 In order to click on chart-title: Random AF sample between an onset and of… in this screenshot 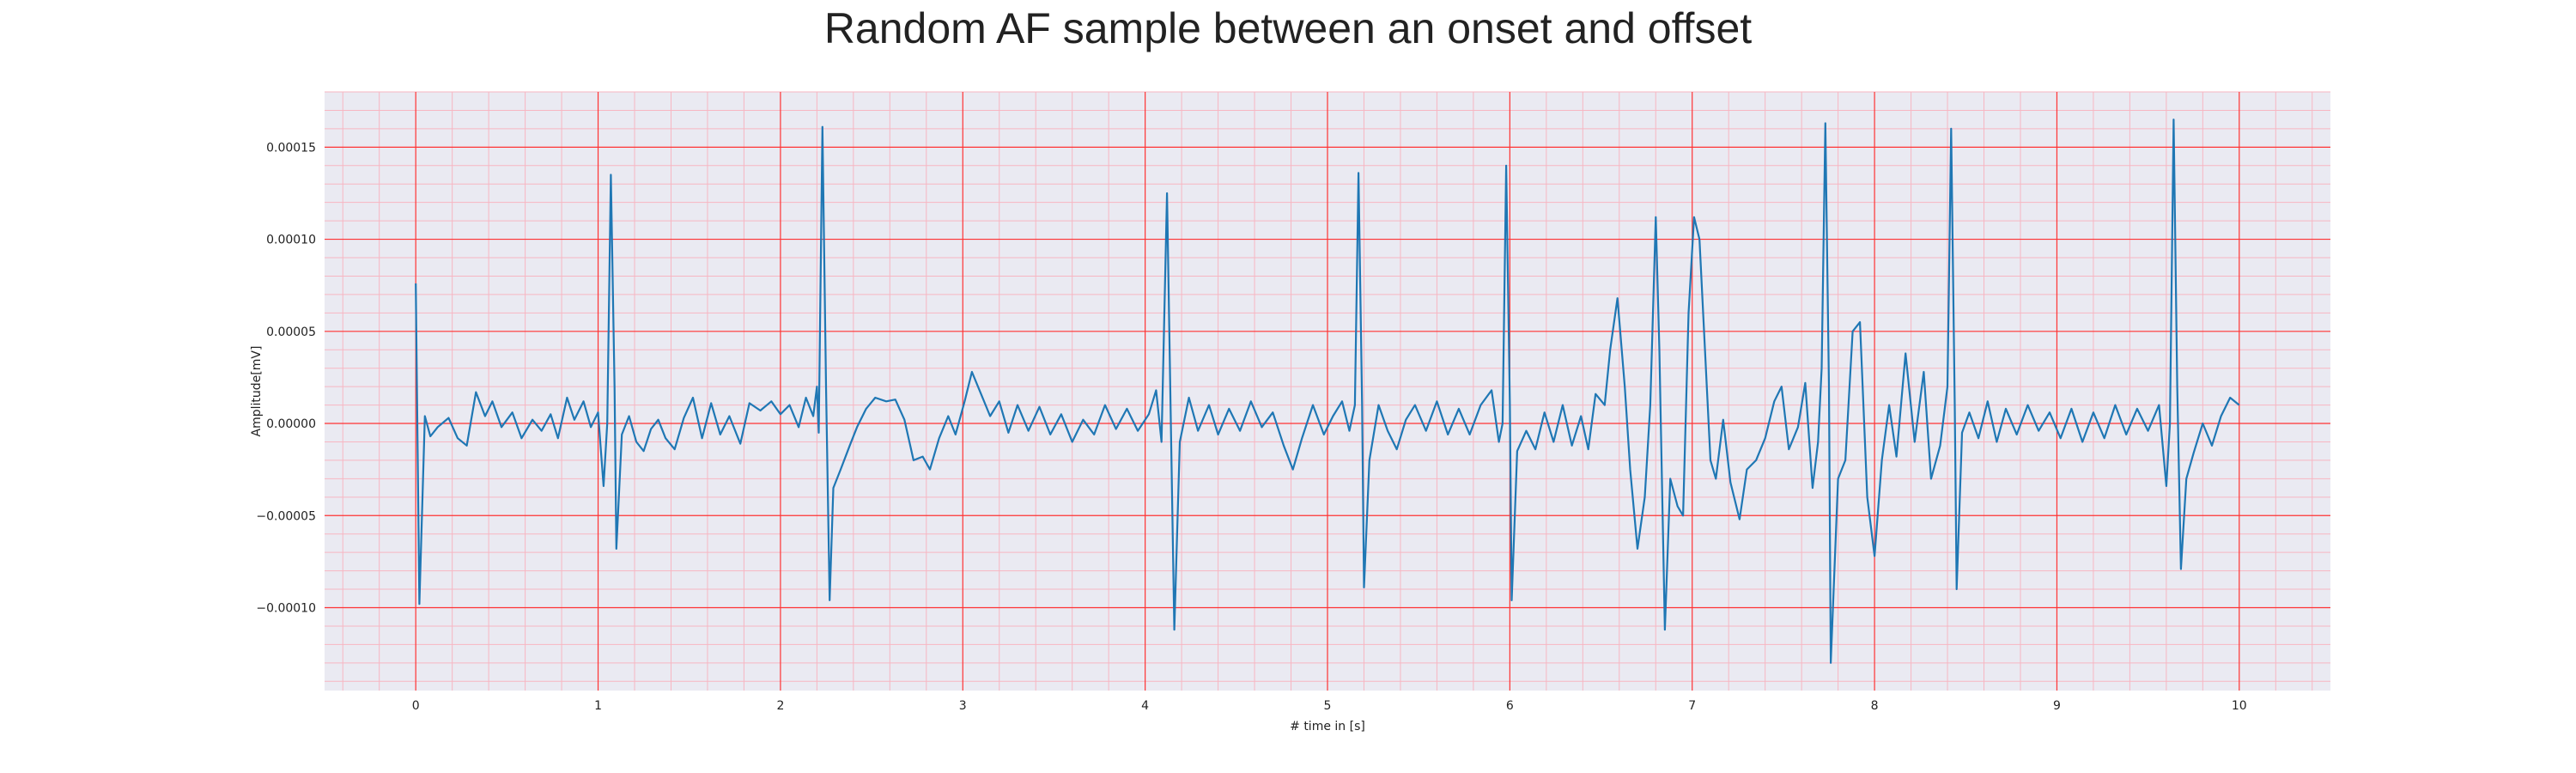, I will do `click(1288, 28)`.